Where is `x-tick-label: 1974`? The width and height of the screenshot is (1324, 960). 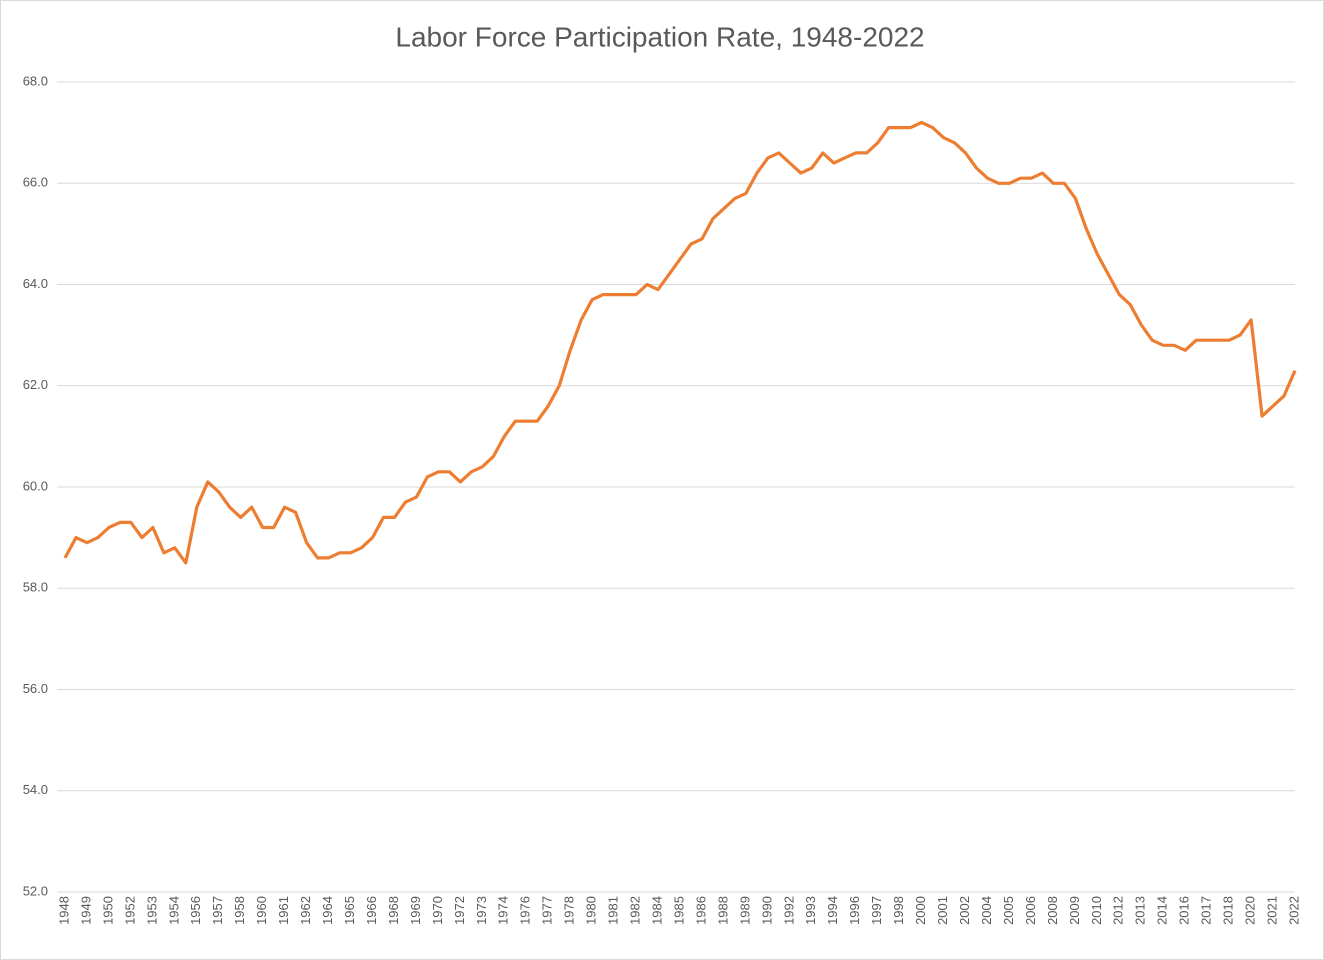
x-tick-label: 1974 is located at coordinates (503, 910).